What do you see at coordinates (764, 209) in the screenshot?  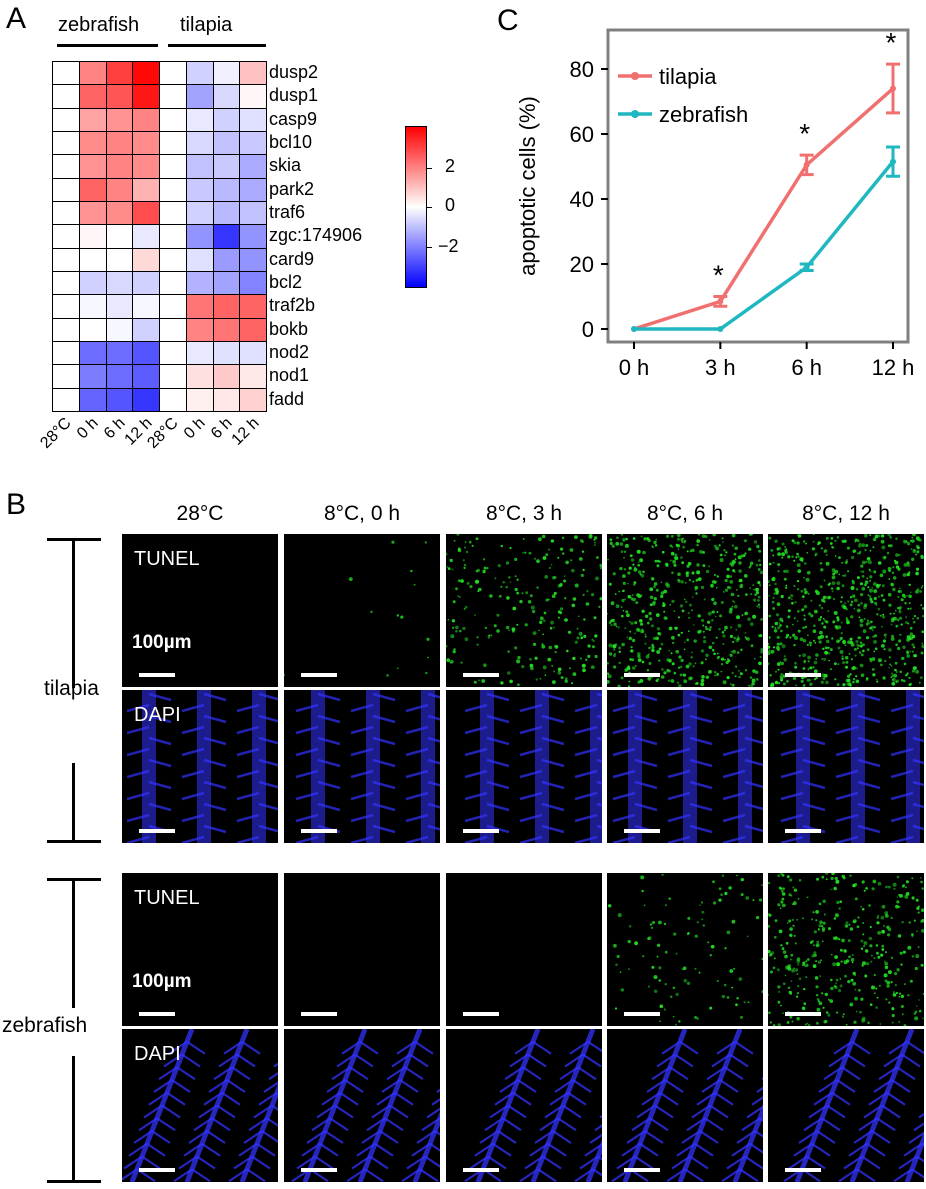 I see `series-line-tilapia` at bounding box center [764, 209].